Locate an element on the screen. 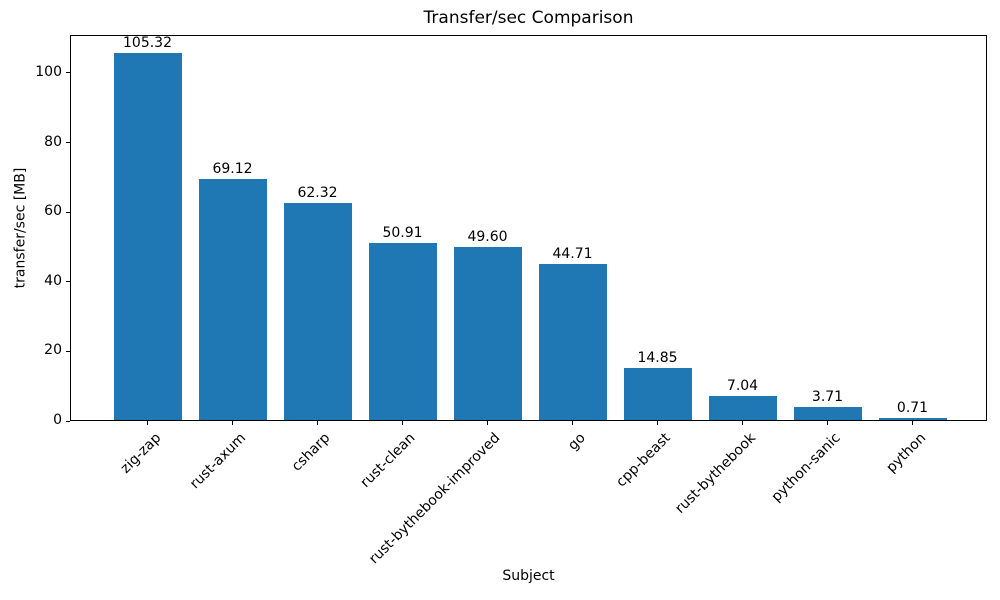  bar-value-label: 14.85 is located at coordinates (657, 358).